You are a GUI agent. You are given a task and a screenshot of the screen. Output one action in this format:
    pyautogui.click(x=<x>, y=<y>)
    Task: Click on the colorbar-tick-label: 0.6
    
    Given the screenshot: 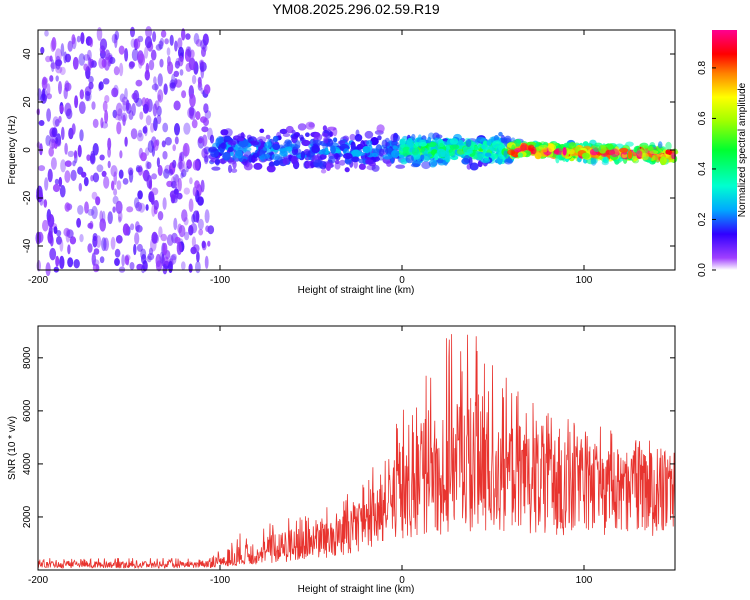 What is the action you would take?
    pyautogui.click(x=702, y=118)
    